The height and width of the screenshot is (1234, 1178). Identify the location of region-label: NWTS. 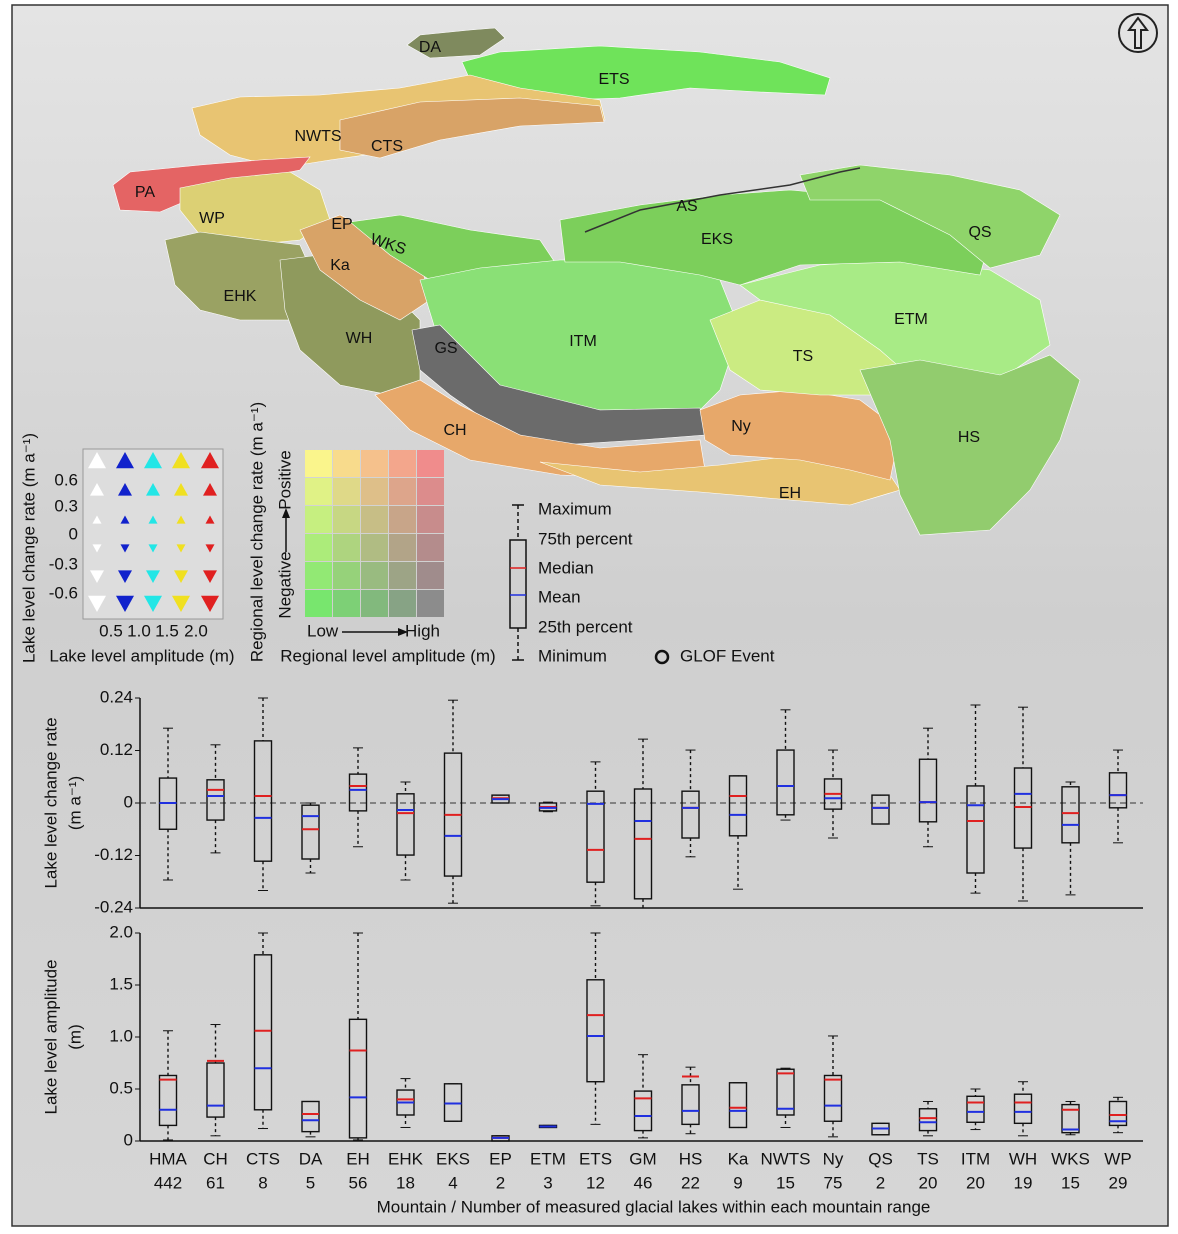
(317, 136).